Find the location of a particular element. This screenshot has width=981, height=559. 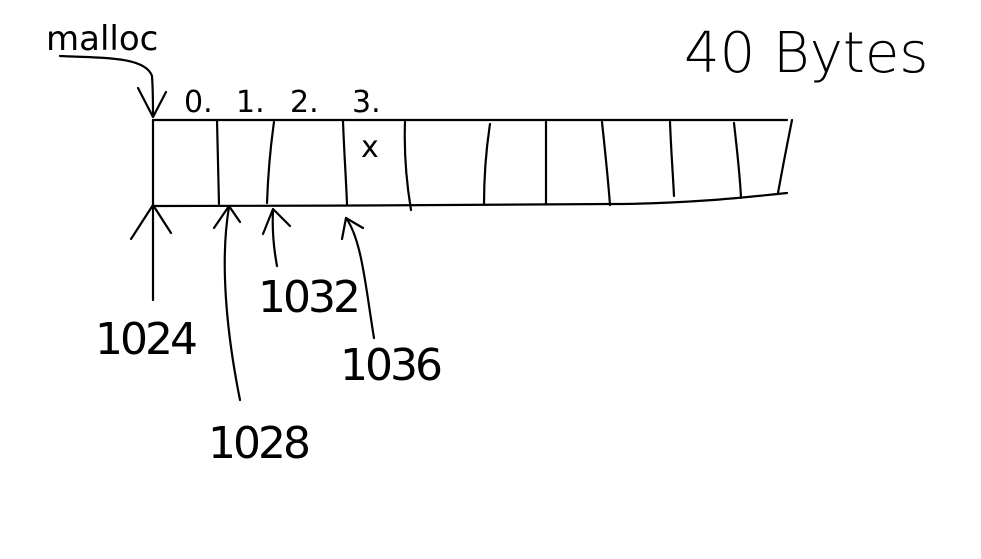

marked-cell-x: x is located at coordinates (370, 147).